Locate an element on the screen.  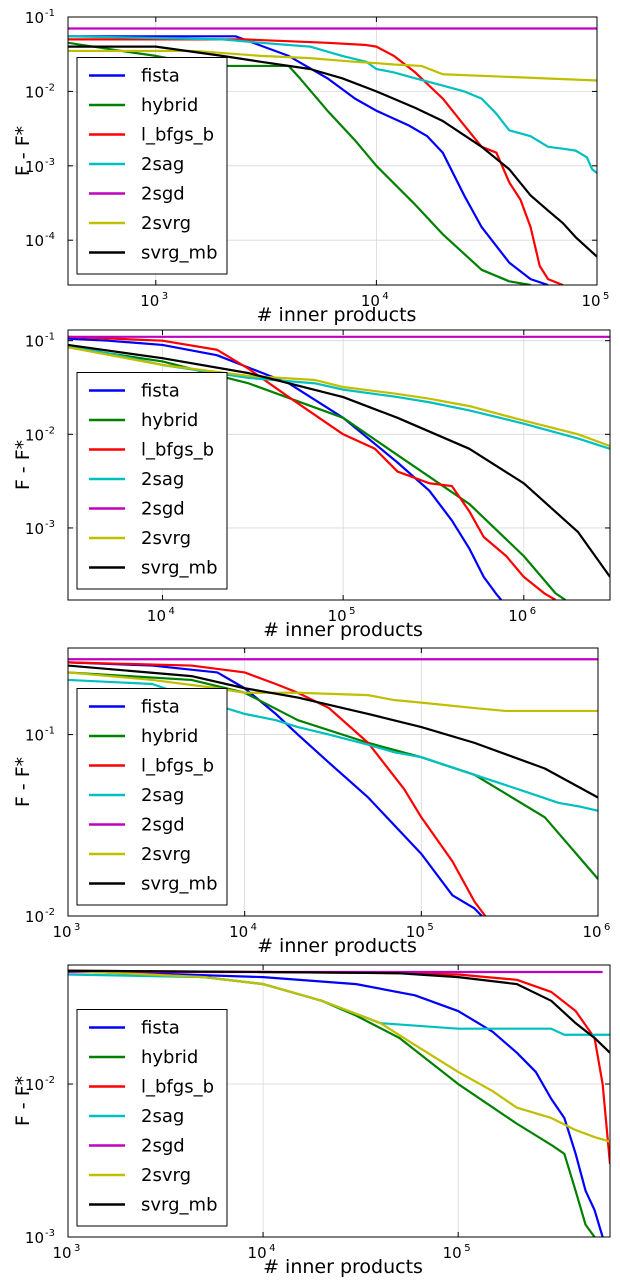
series-line-l_bfgs_b is located at coordinates (277, 788).